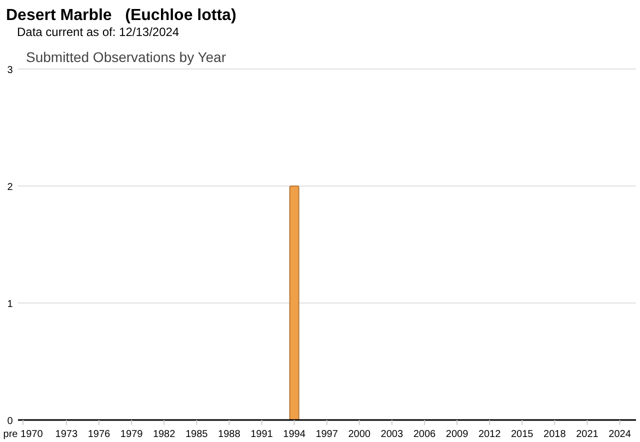  I want to click on x-tick-label: pre 1970, so click(23, 434).